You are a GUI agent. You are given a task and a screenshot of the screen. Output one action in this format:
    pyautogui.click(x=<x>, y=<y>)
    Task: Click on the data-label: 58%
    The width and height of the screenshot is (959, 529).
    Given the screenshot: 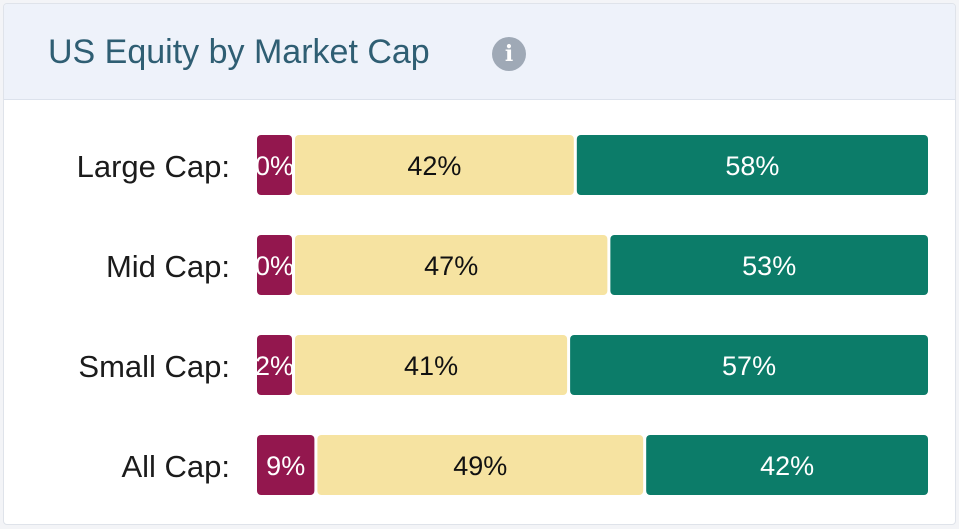 What is the action you would take?
    pyautogui.click(x=752, y=166)
    